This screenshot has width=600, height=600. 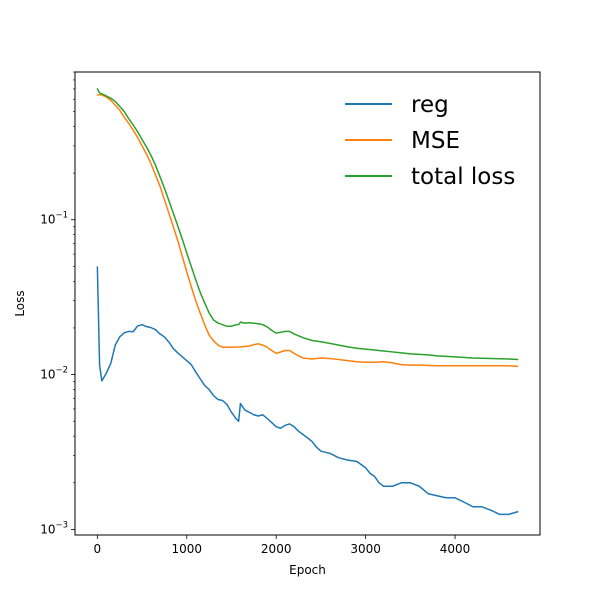 I want to click on legend-label: total loss, so click(x=463, y=177).